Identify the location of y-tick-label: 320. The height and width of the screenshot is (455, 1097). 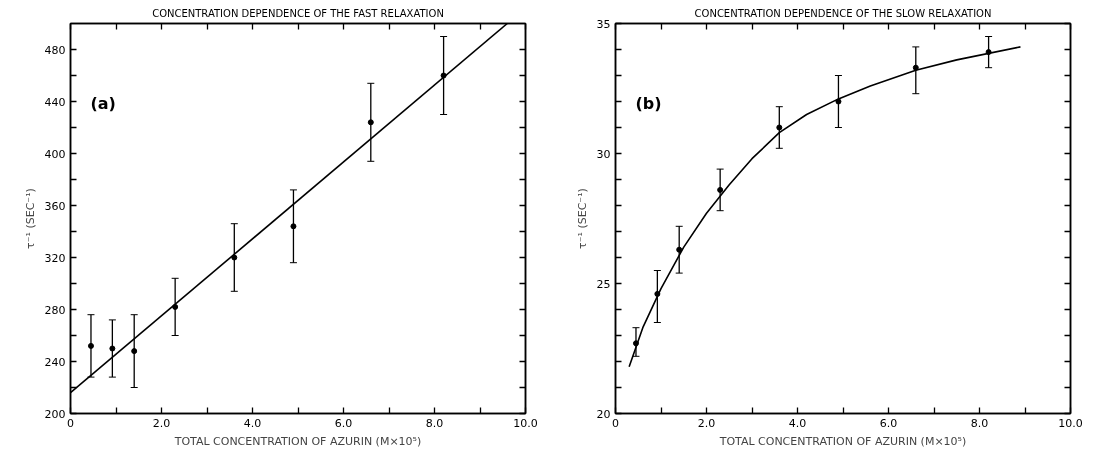
(55, 258).